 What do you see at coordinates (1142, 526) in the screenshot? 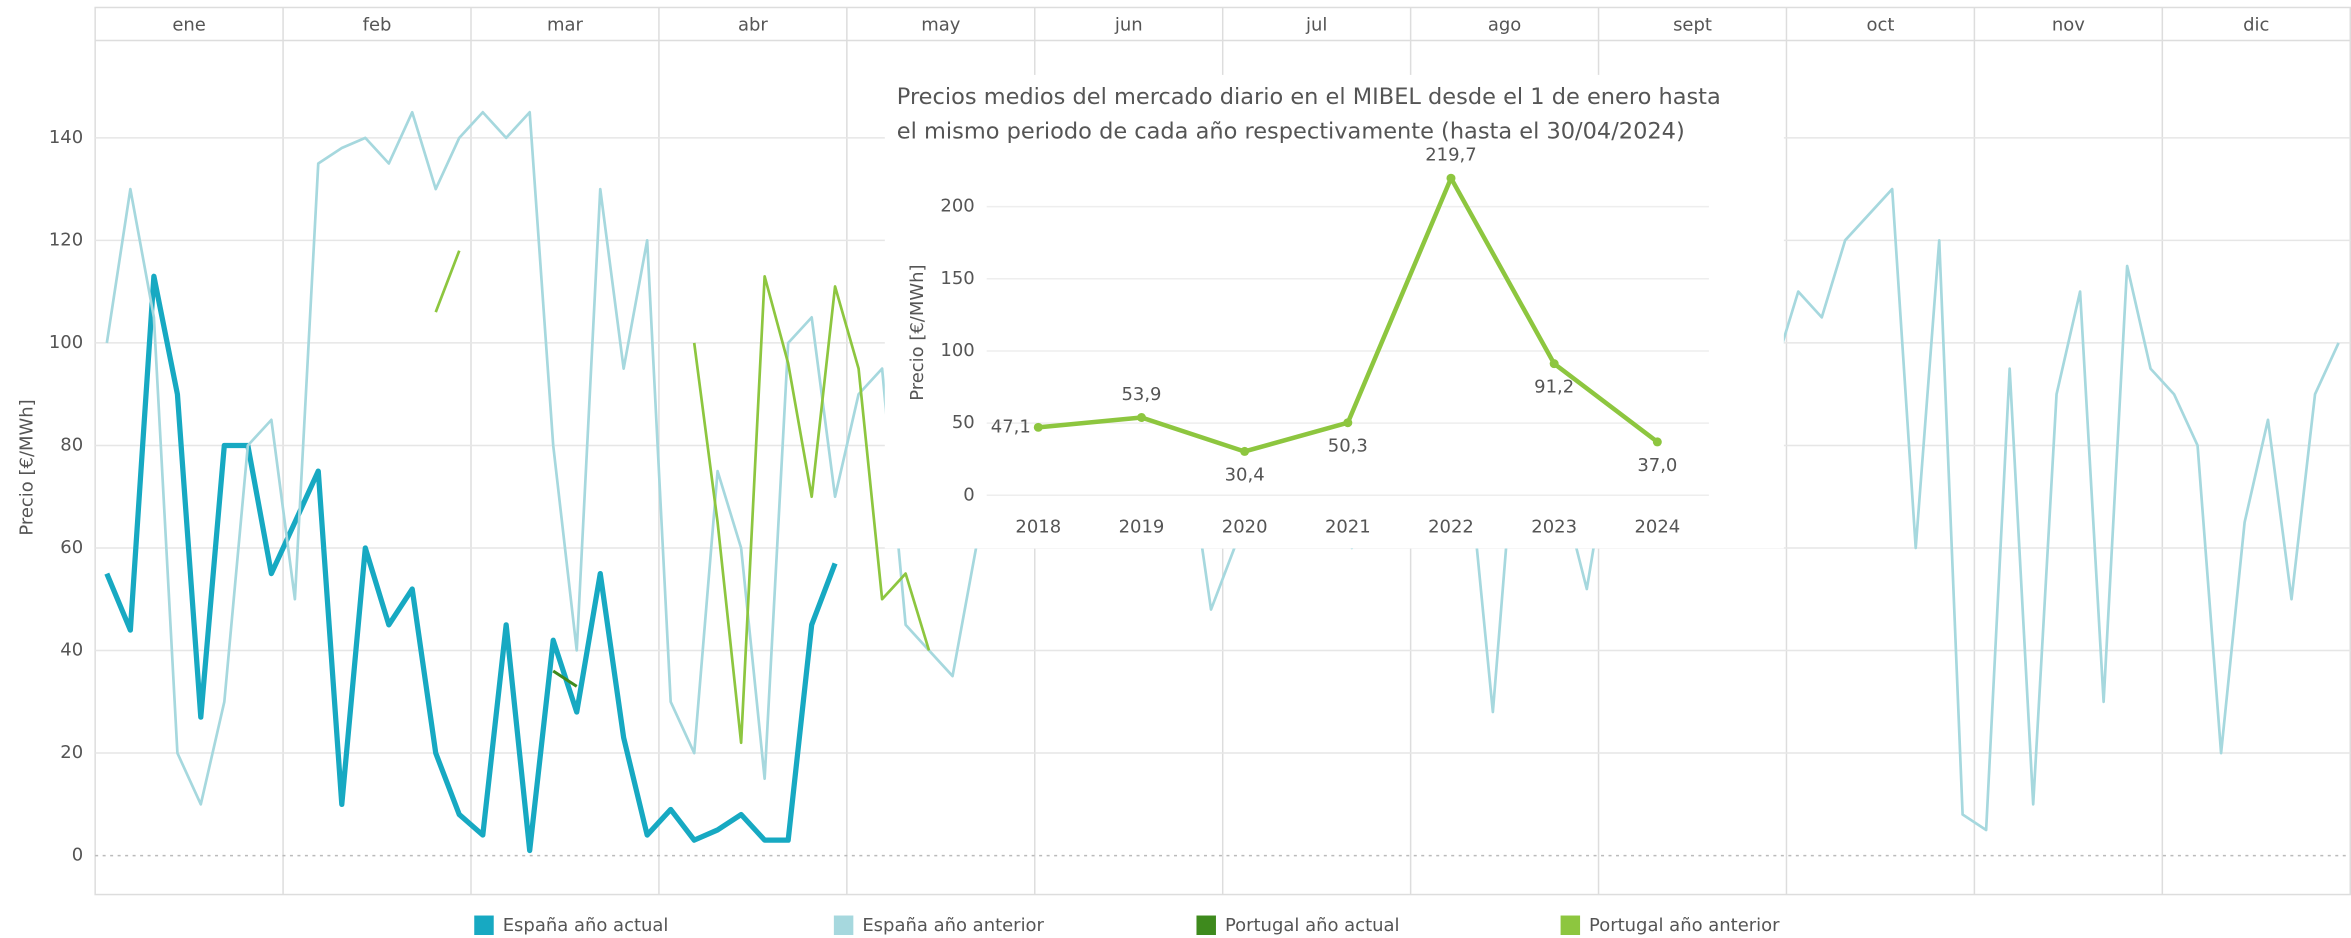
I see `x-tick-label: 2019` at bounding box center [1142, 526].